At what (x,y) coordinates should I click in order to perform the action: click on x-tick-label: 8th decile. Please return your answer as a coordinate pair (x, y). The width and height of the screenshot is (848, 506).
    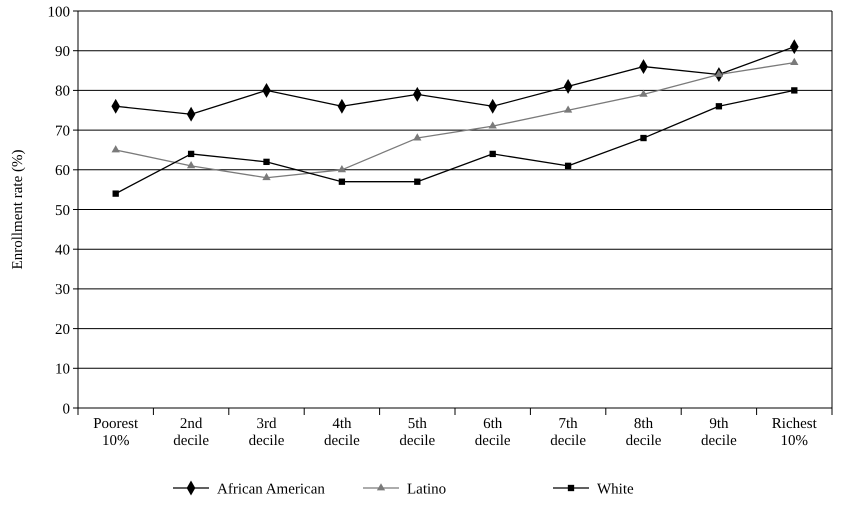
    Looking at the image, I should click on (644, 432).